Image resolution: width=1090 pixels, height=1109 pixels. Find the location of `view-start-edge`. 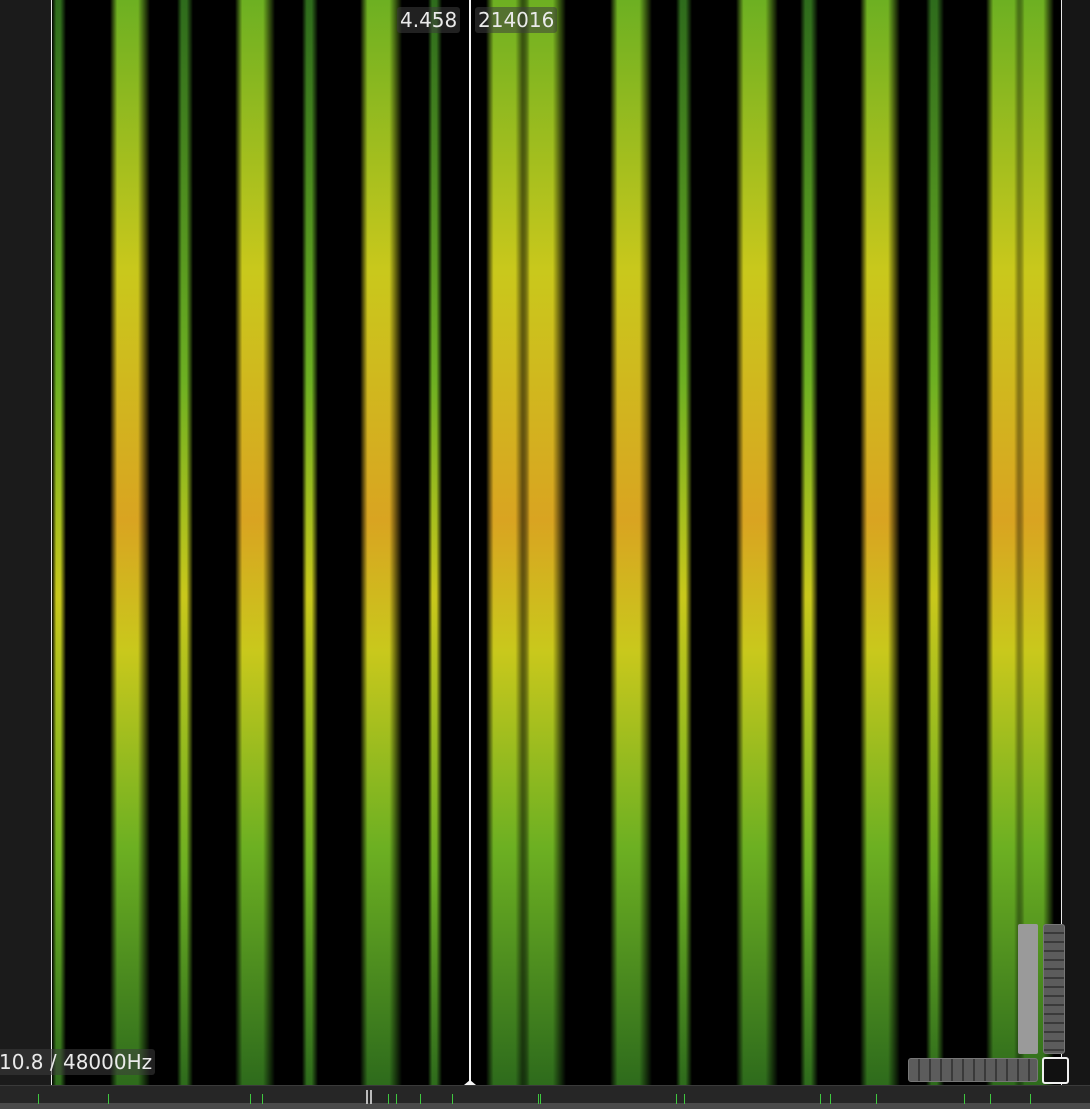

view-start-edge is located at coordinates (51, 542).